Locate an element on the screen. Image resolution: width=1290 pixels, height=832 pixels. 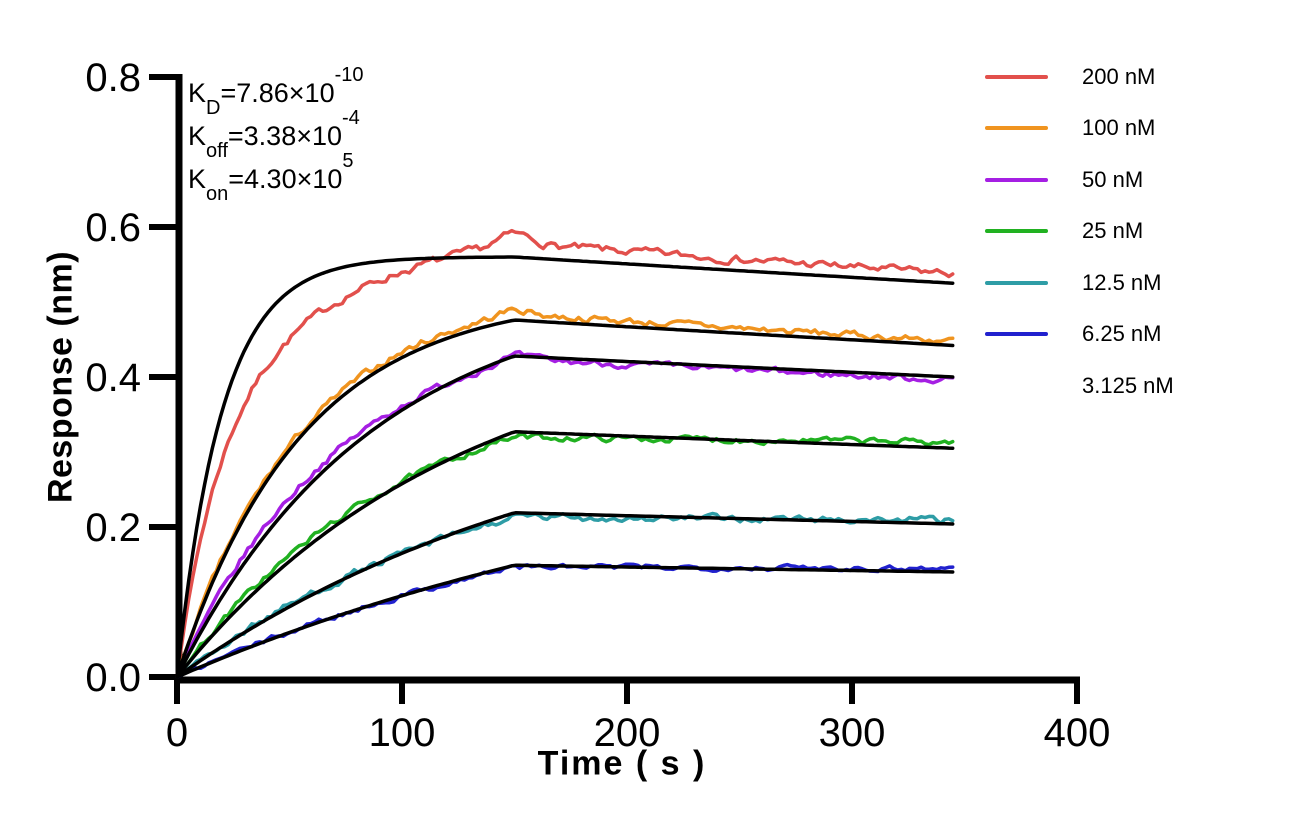
legend-item: 3.125 nM is located at coordinates (1079, 386).